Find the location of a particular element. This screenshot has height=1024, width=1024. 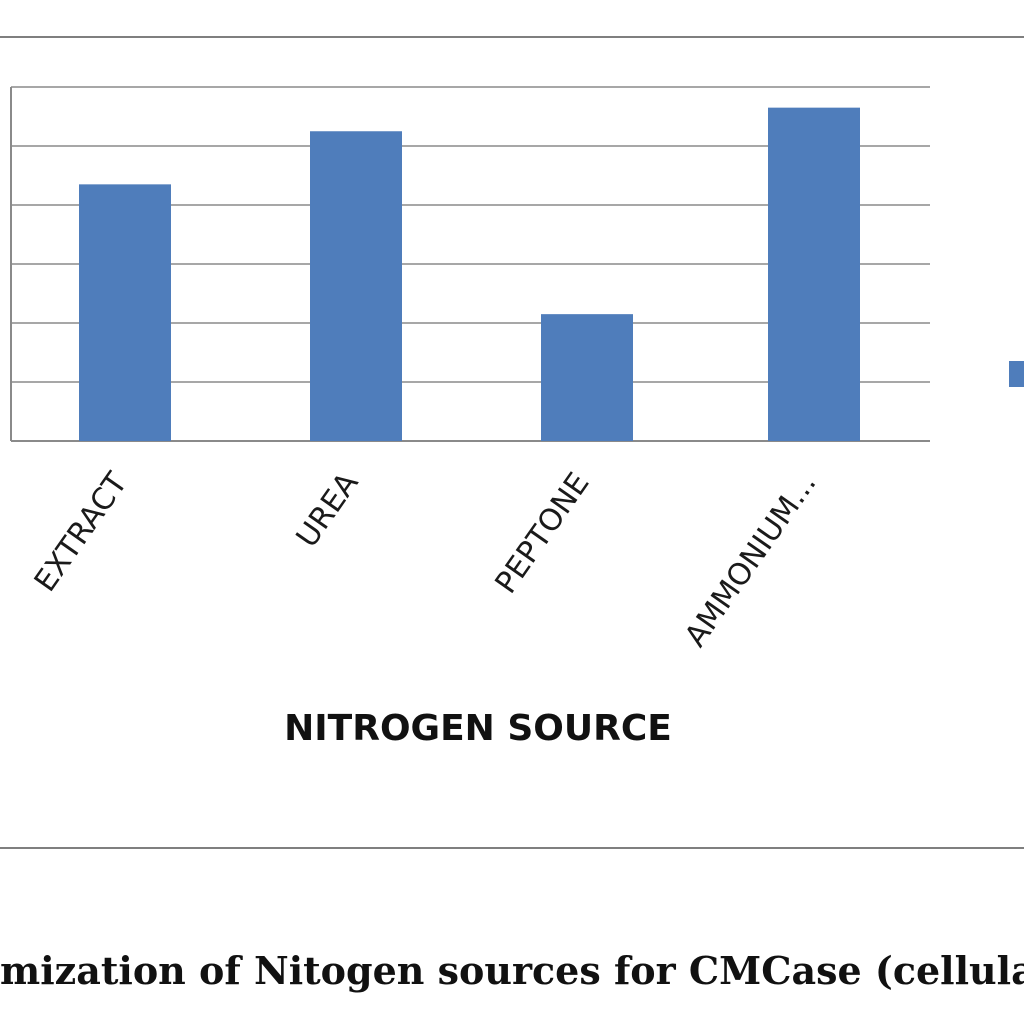

bar-extract is located at coordinates (125, 312).